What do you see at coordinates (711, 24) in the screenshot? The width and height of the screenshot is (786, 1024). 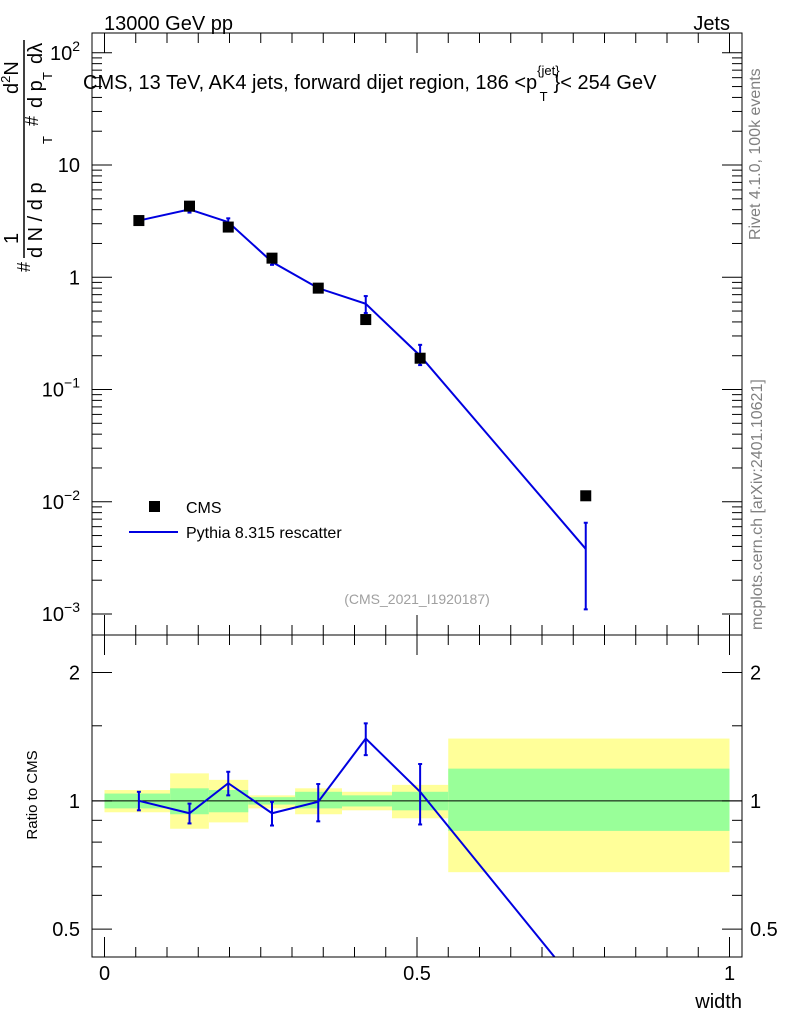 I see `header-right: Jets` at bounding box center [711, 24].